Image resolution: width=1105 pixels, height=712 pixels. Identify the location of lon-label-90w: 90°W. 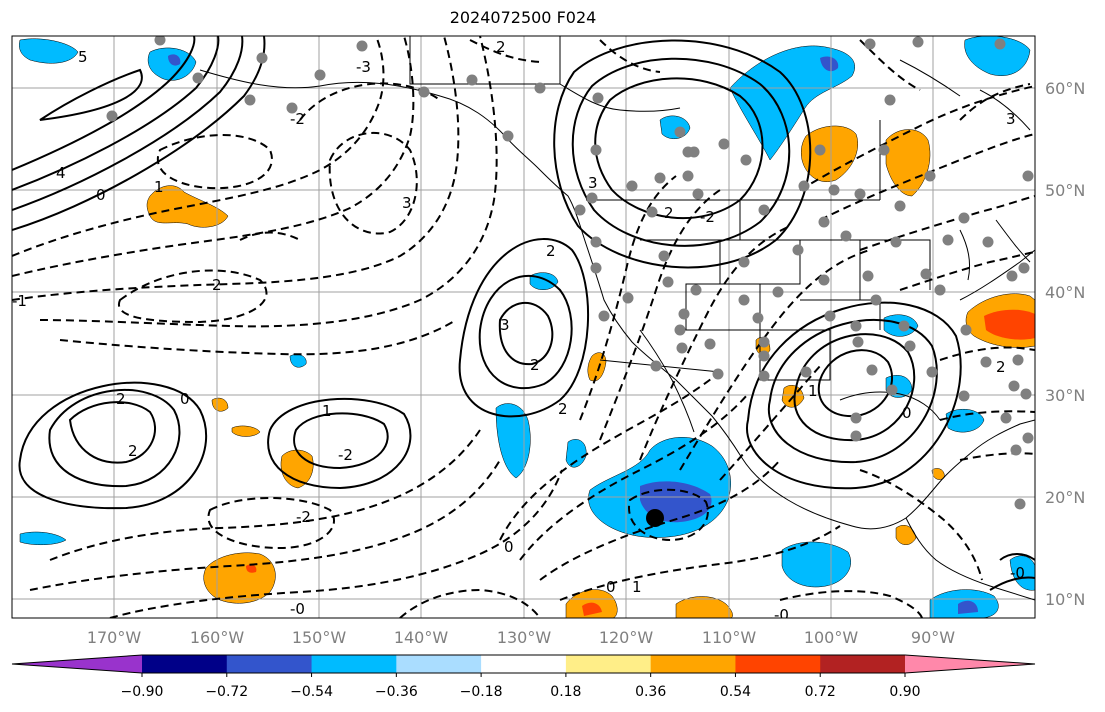
(933, 637).